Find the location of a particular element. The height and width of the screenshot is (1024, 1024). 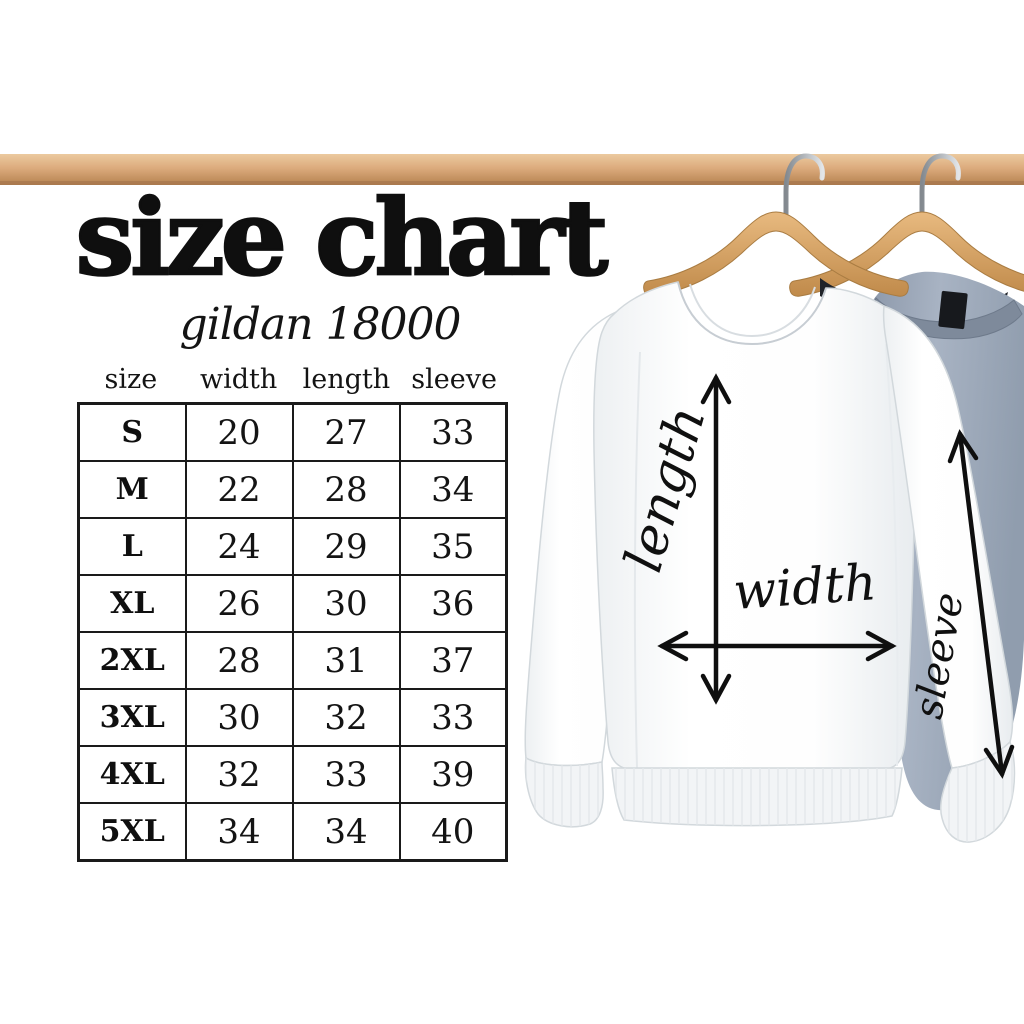

measurement-cell: 40 is located at coordinates (453, 832).